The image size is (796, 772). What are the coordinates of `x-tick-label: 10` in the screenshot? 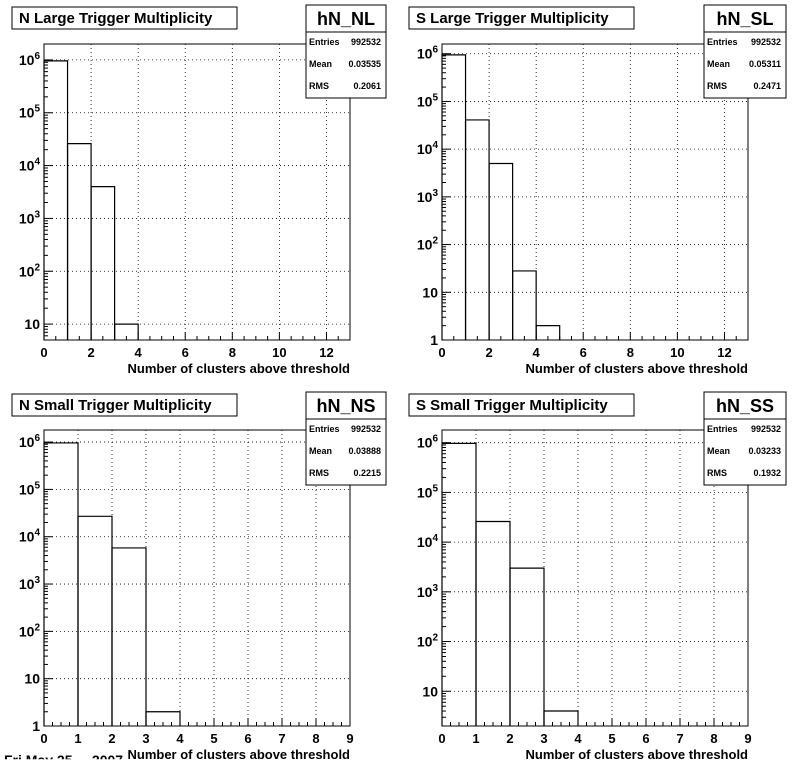 It's located at (677, 352).